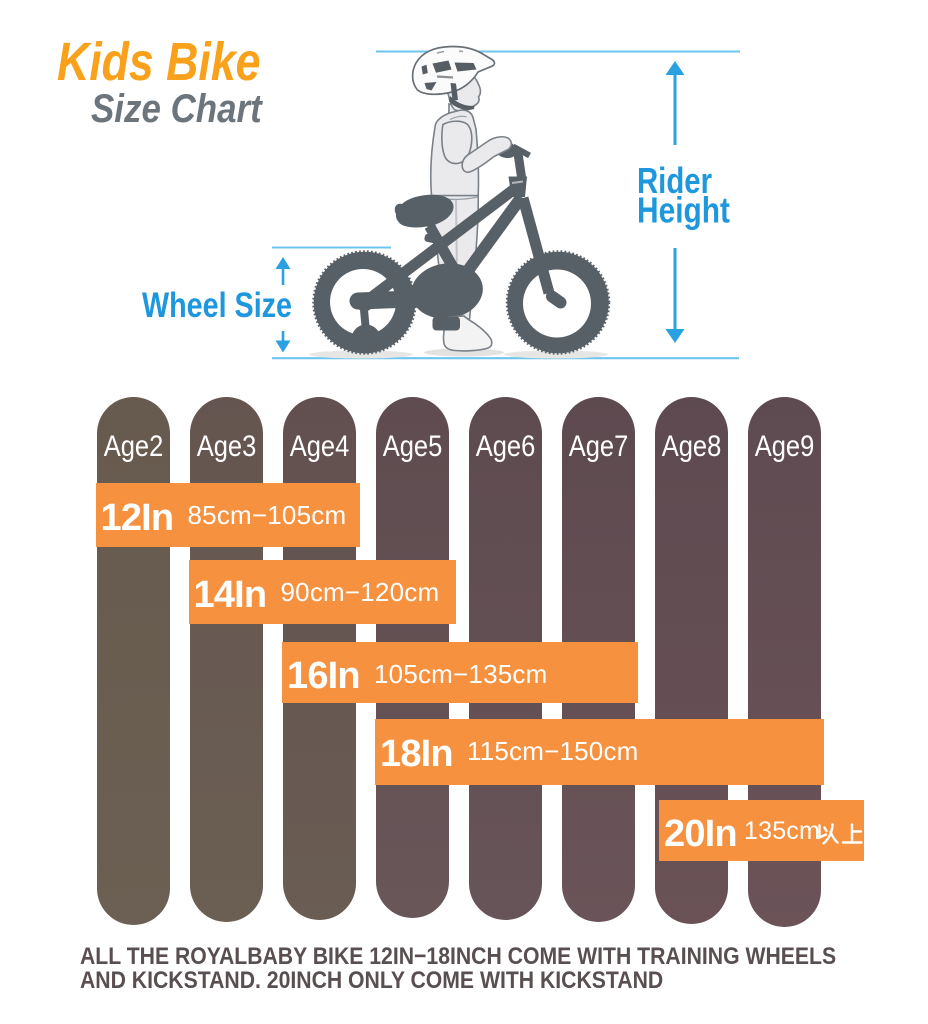 The height and width of the screenshot is (1024, 928). I want to click on svg-text: Height, so click(683, 210).